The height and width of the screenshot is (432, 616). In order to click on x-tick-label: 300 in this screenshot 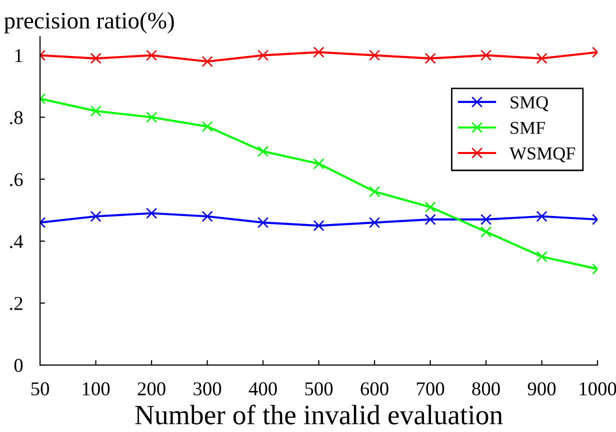, I will do `click(208, 389)`.